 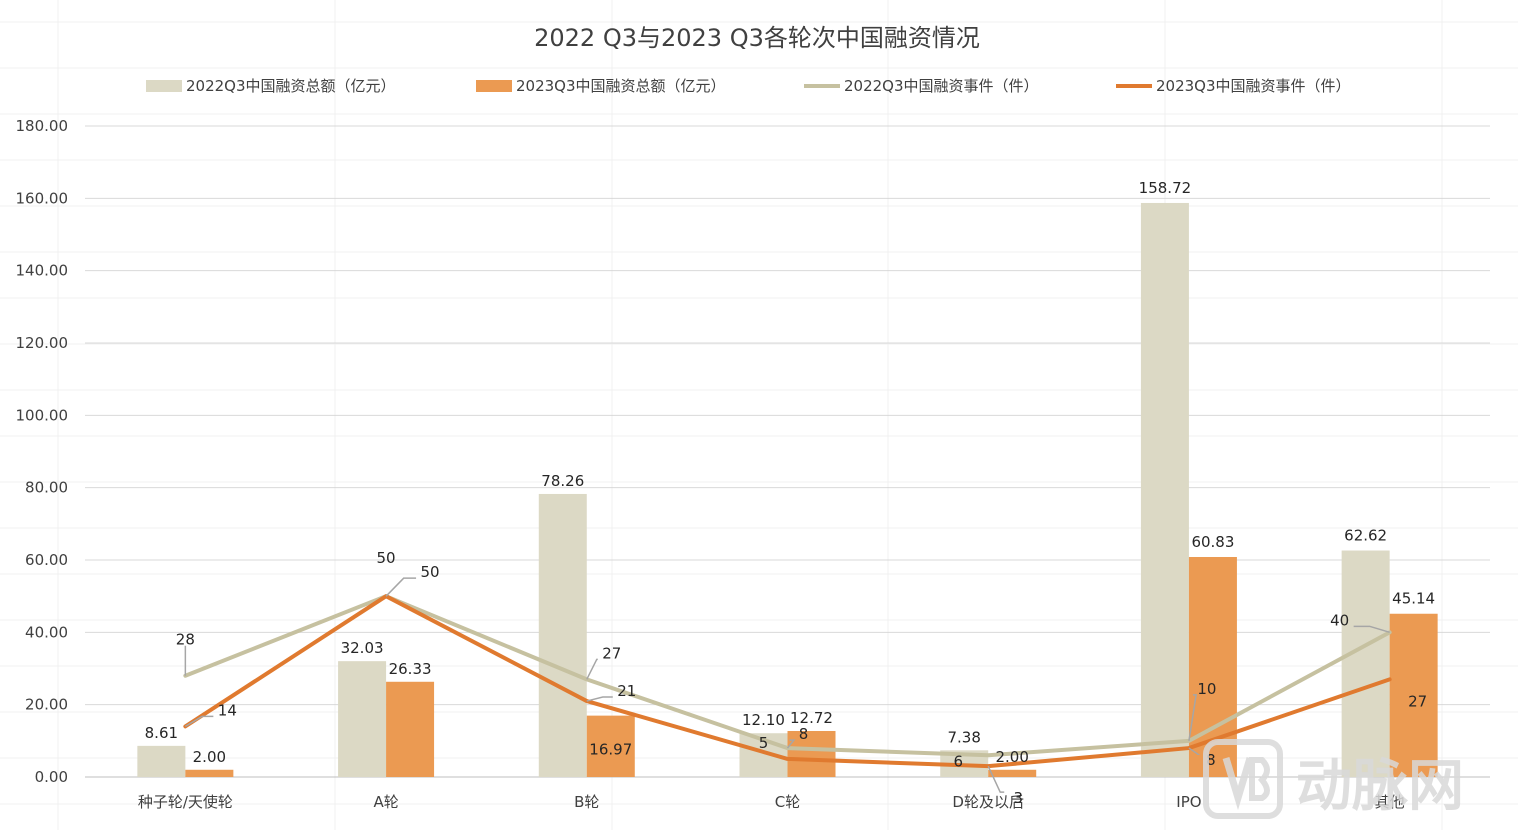 I want to click on chart-title: 2022 Q3与2023 Q3各轮次中国融资情况, so click(x=757, y=38).